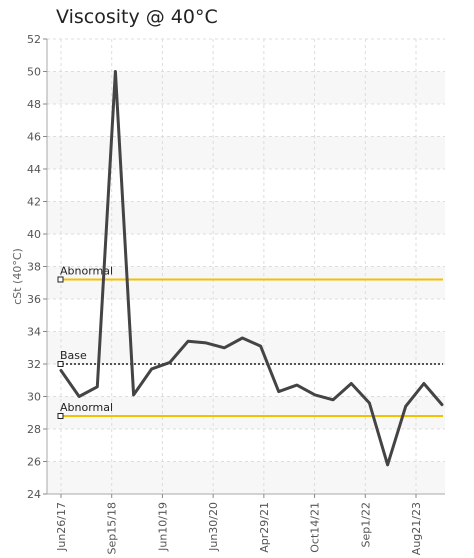 This screenshot has width=474, height=558. Describe the element at coordinates (315, 527) in the screenshot. I see `x-tick-label: Oct14/21` at that location.